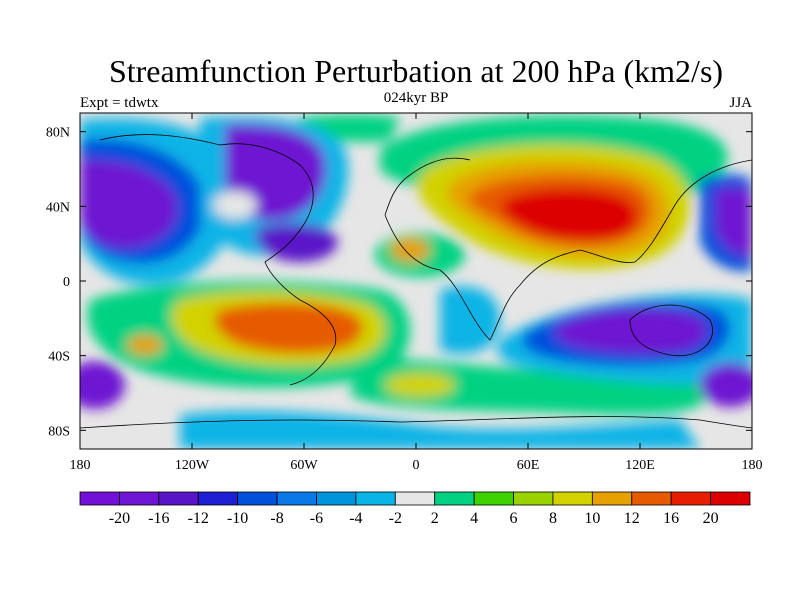  I want to click on y-tick-label: 0, so click(66, 282).